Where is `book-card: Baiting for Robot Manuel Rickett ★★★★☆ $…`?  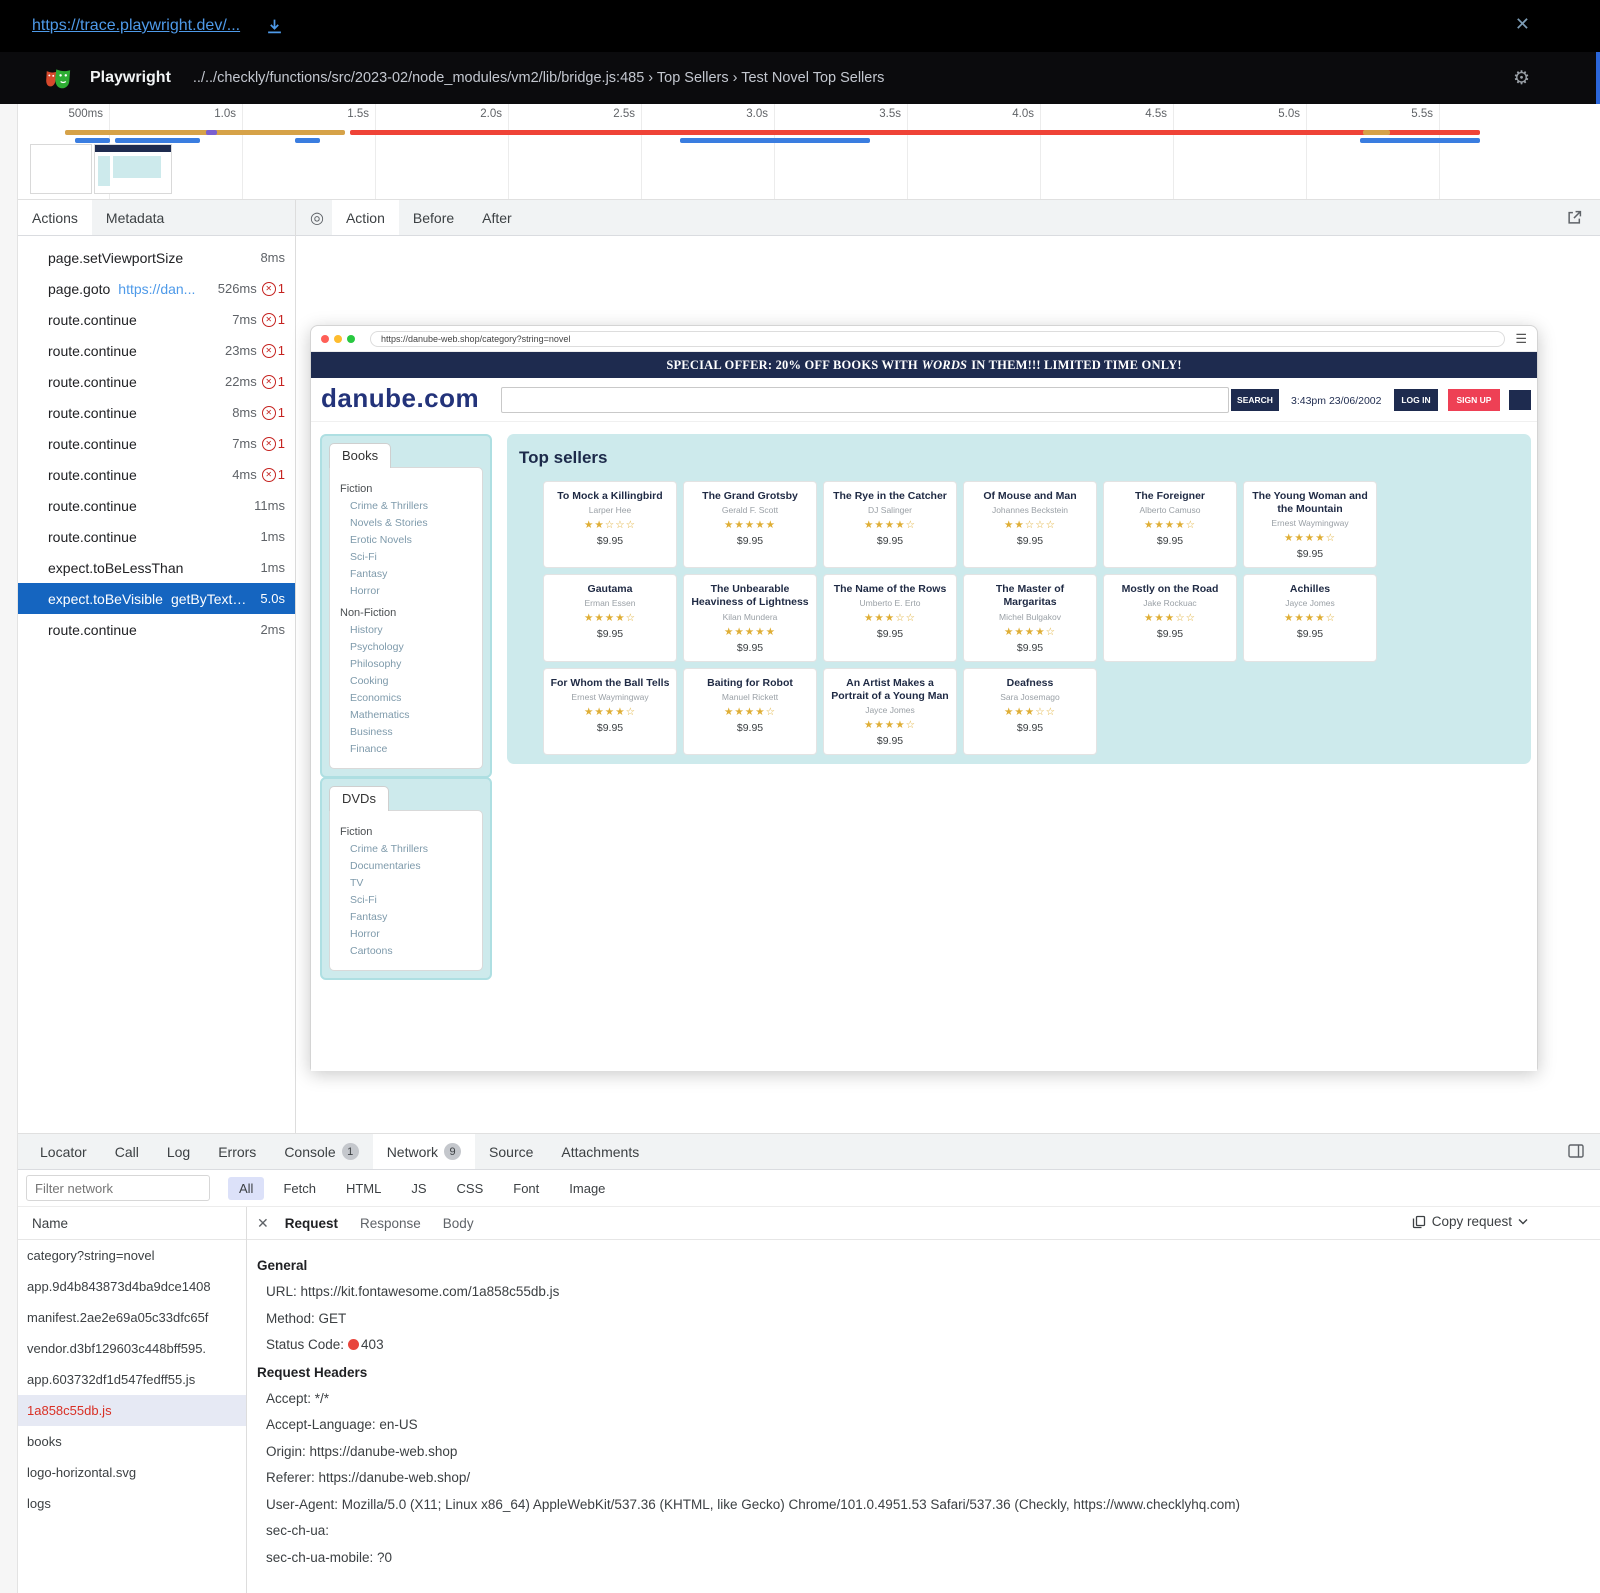
book-card: Baiting for Robot Manuel Rickett ★★★★☆ $… is located at coordinates (750, 711).